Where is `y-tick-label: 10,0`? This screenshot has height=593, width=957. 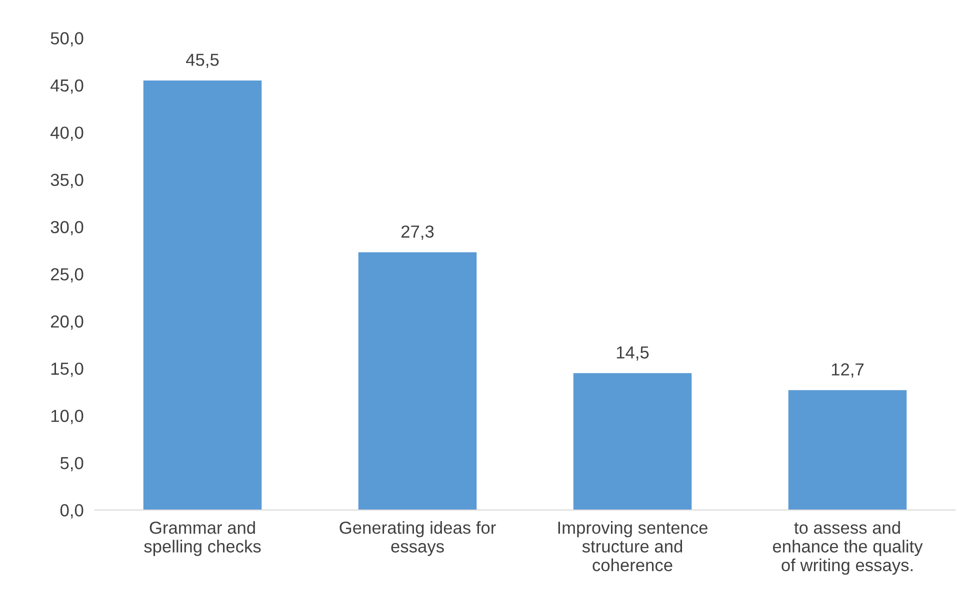 y-tick-label: 10,0 is located at coordinates (67, 417).